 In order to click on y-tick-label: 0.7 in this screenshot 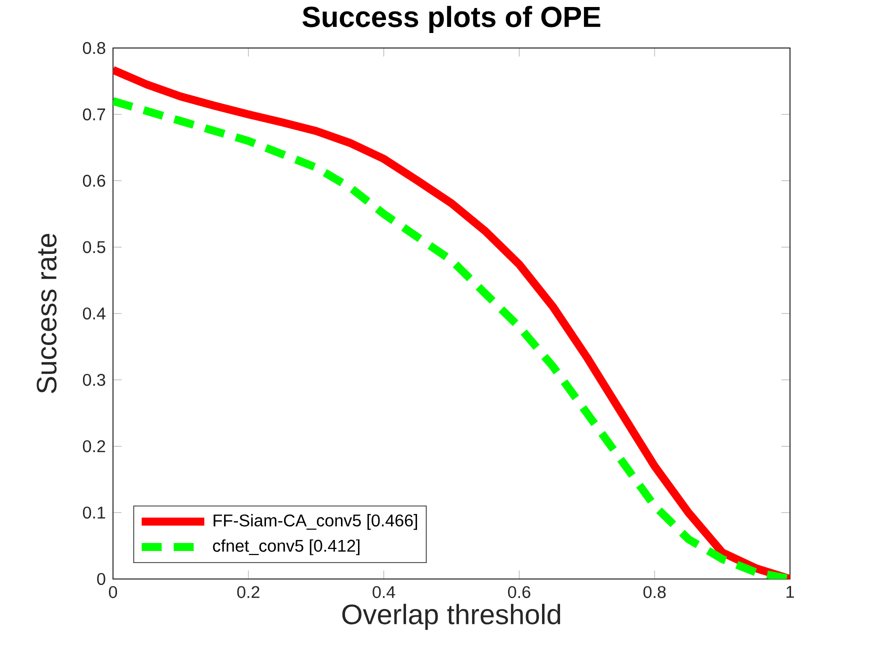, I will do `click(94, 114)`.